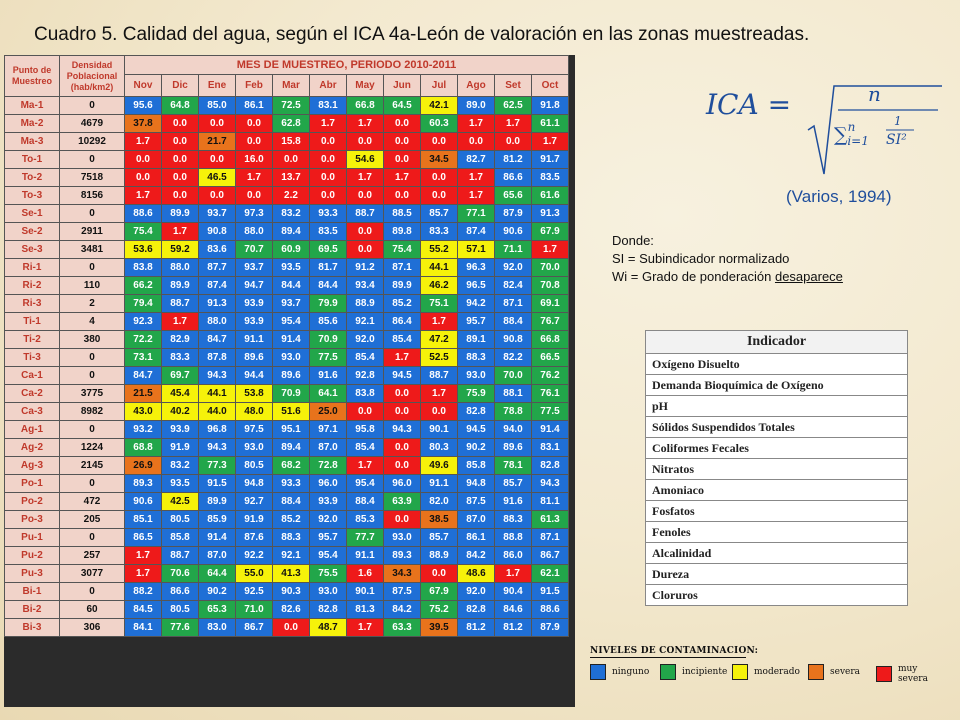 The width and height of the screenshot is (960, 720). Describe the element at coordinates (513, 501) in the screenshot. I see `ica-value-cell: 91.6` at that location.